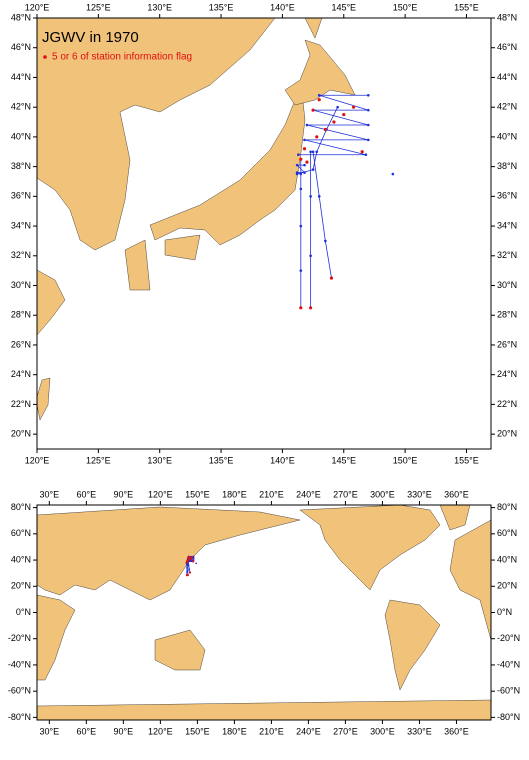  What do you see at coordinates (19, 638) in the screenshot?
I see `lat-tick-label: -20°N` at bounding box center [19, 638].